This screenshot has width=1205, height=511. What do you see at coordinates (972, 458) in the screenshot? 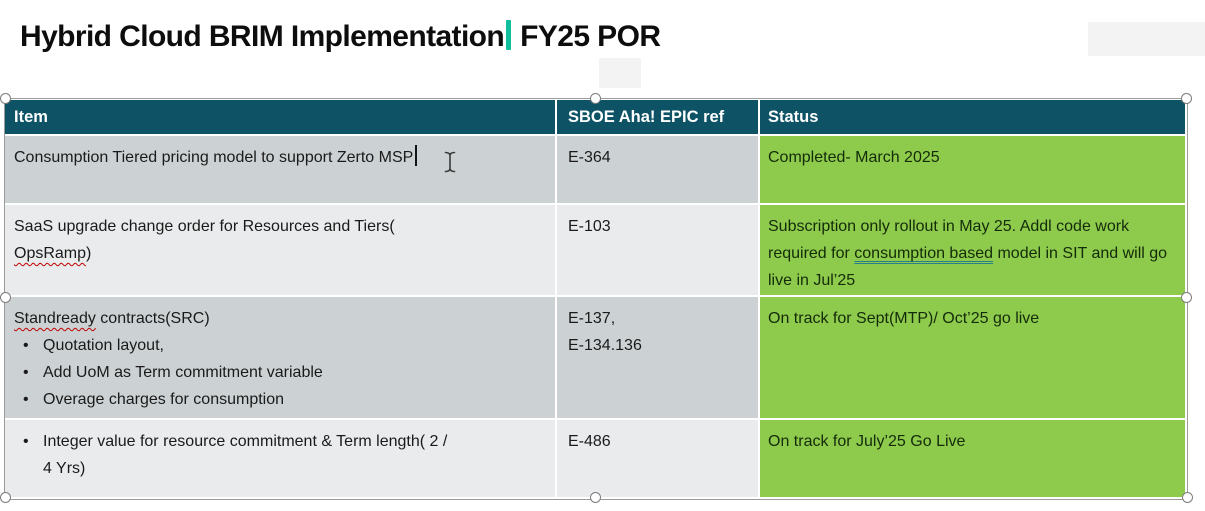
I see `row4-status-cell: On track for July’25 Go Live` at bounding box center [972, 458].